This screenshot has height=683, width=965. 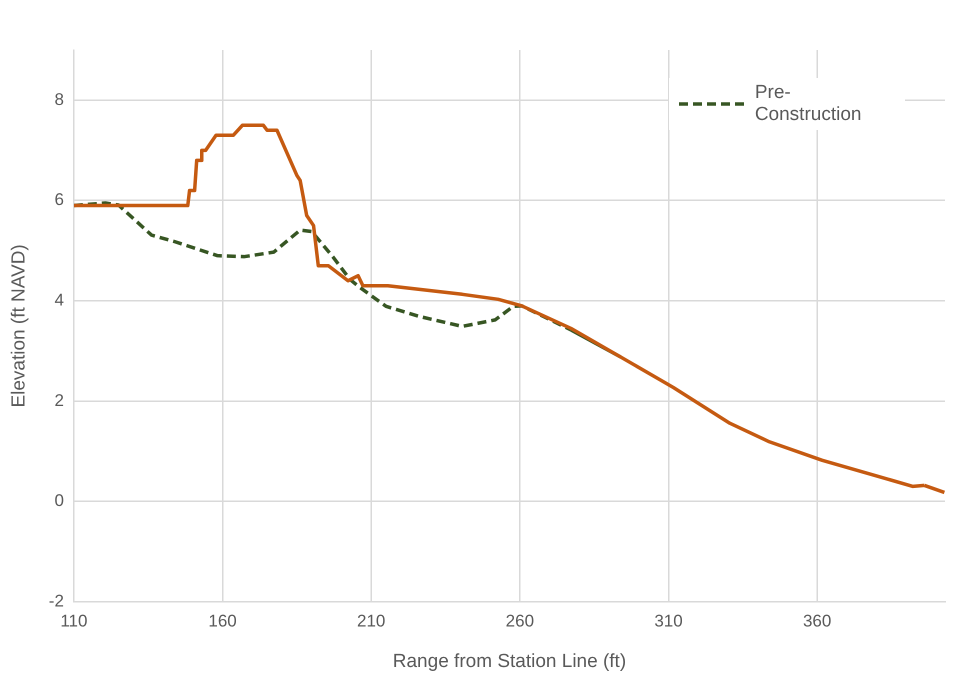 What do you see at coordinates (59, 500) in the screenshot?
I see `y-tick-label: 0` at bounding box center [59, 500].